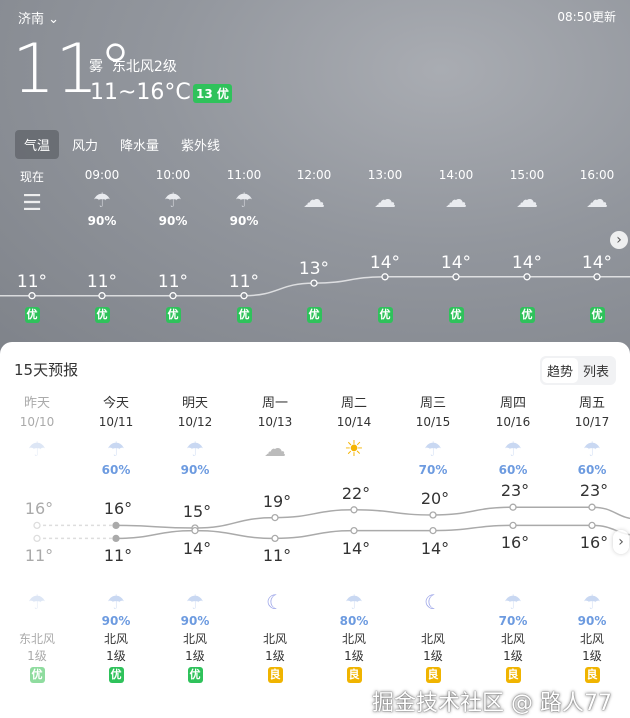  Describe the element at coordinates (559, 370) in the screenshot. I see `trend-view-button: 趋势` at that location.